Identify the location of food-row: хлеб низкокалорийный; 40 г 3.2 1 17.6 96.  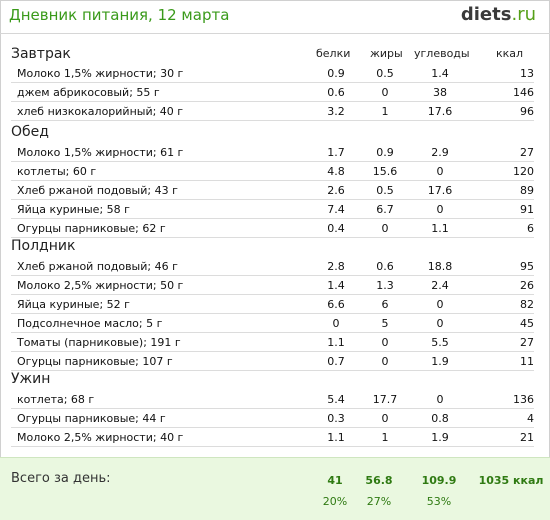
(272, 111).